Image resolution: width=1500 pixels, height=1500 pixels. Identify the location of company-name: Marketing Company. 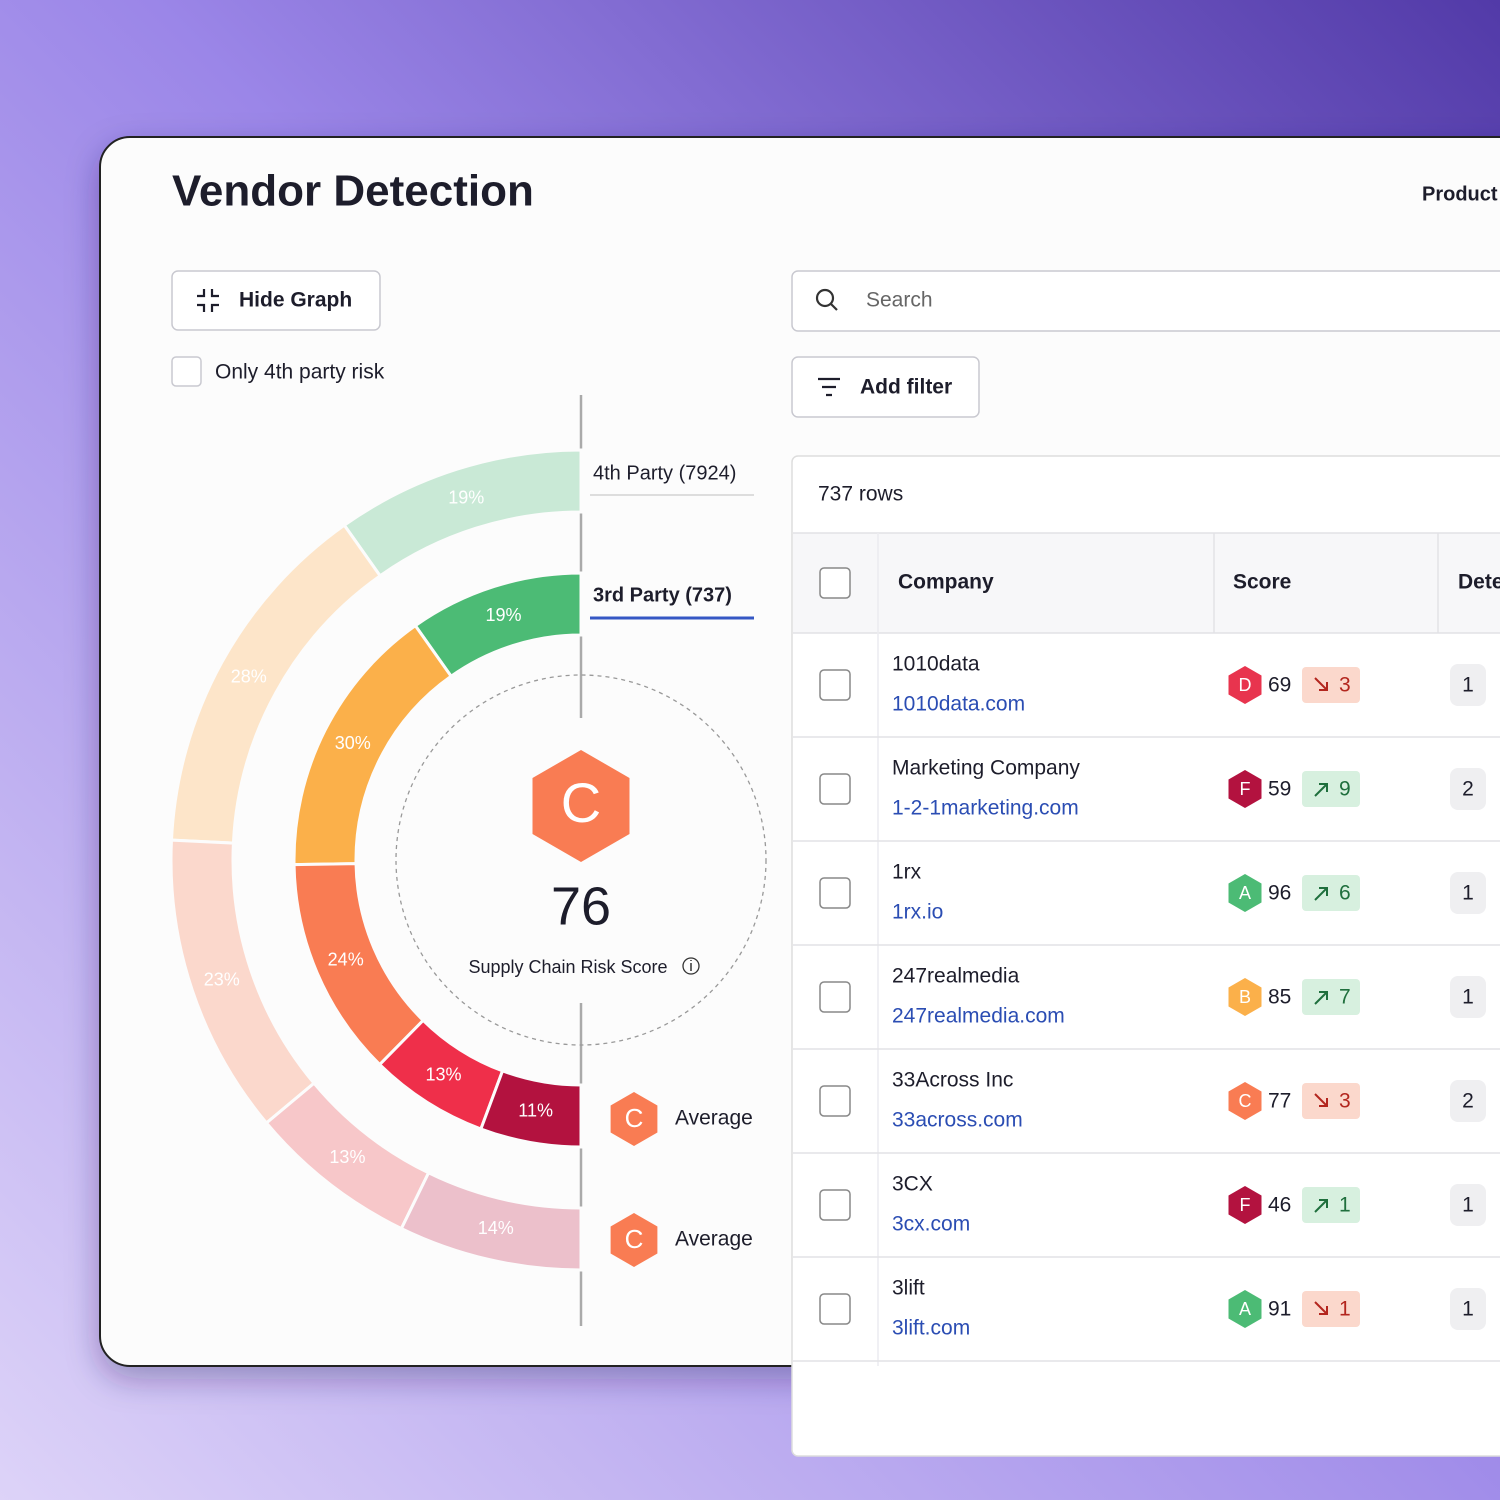
(986, 768).